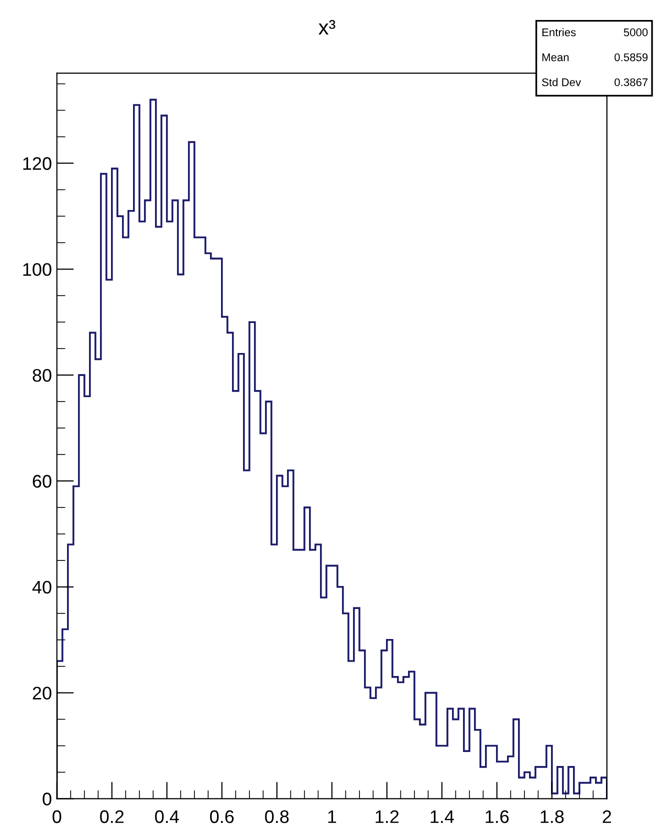 This screenshot has height=832, width=654. Describe the element at coordinates (442, 816) in the screenshot. I see `x-tick-label: 1.4` at that location.